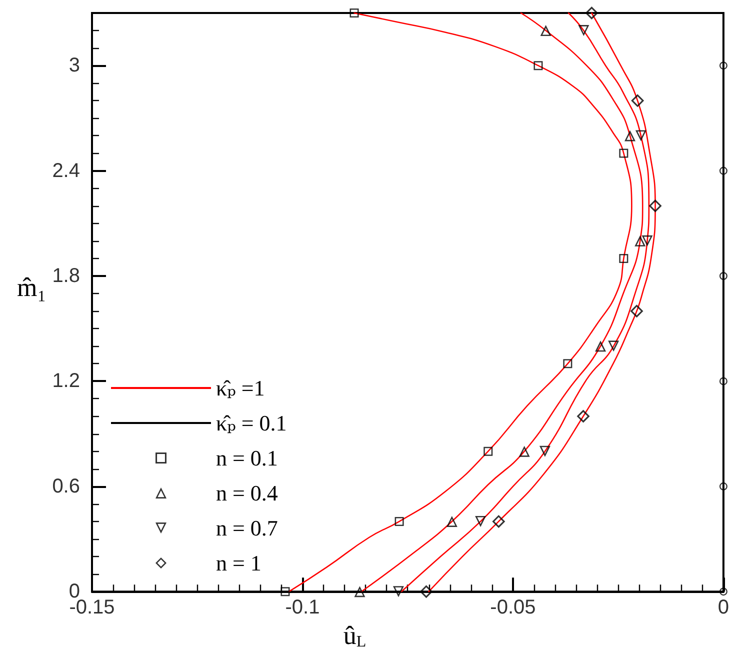 The height and width of the screenshot is (655, 732). What do you see at coordinates (66, 276) in the screenshot?
I see `y-tick-label: 1.8` at bounding box center [66, 276].